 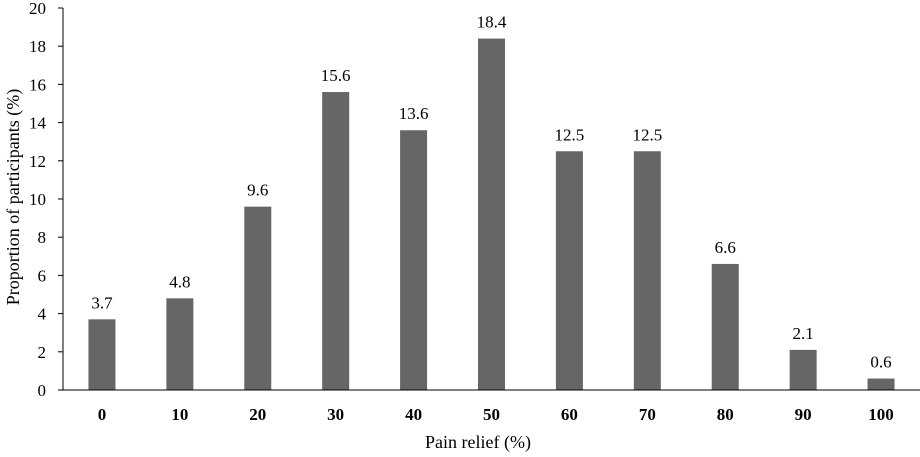 I want to click on y-tick-label: 2, so click(x=42, y=352).